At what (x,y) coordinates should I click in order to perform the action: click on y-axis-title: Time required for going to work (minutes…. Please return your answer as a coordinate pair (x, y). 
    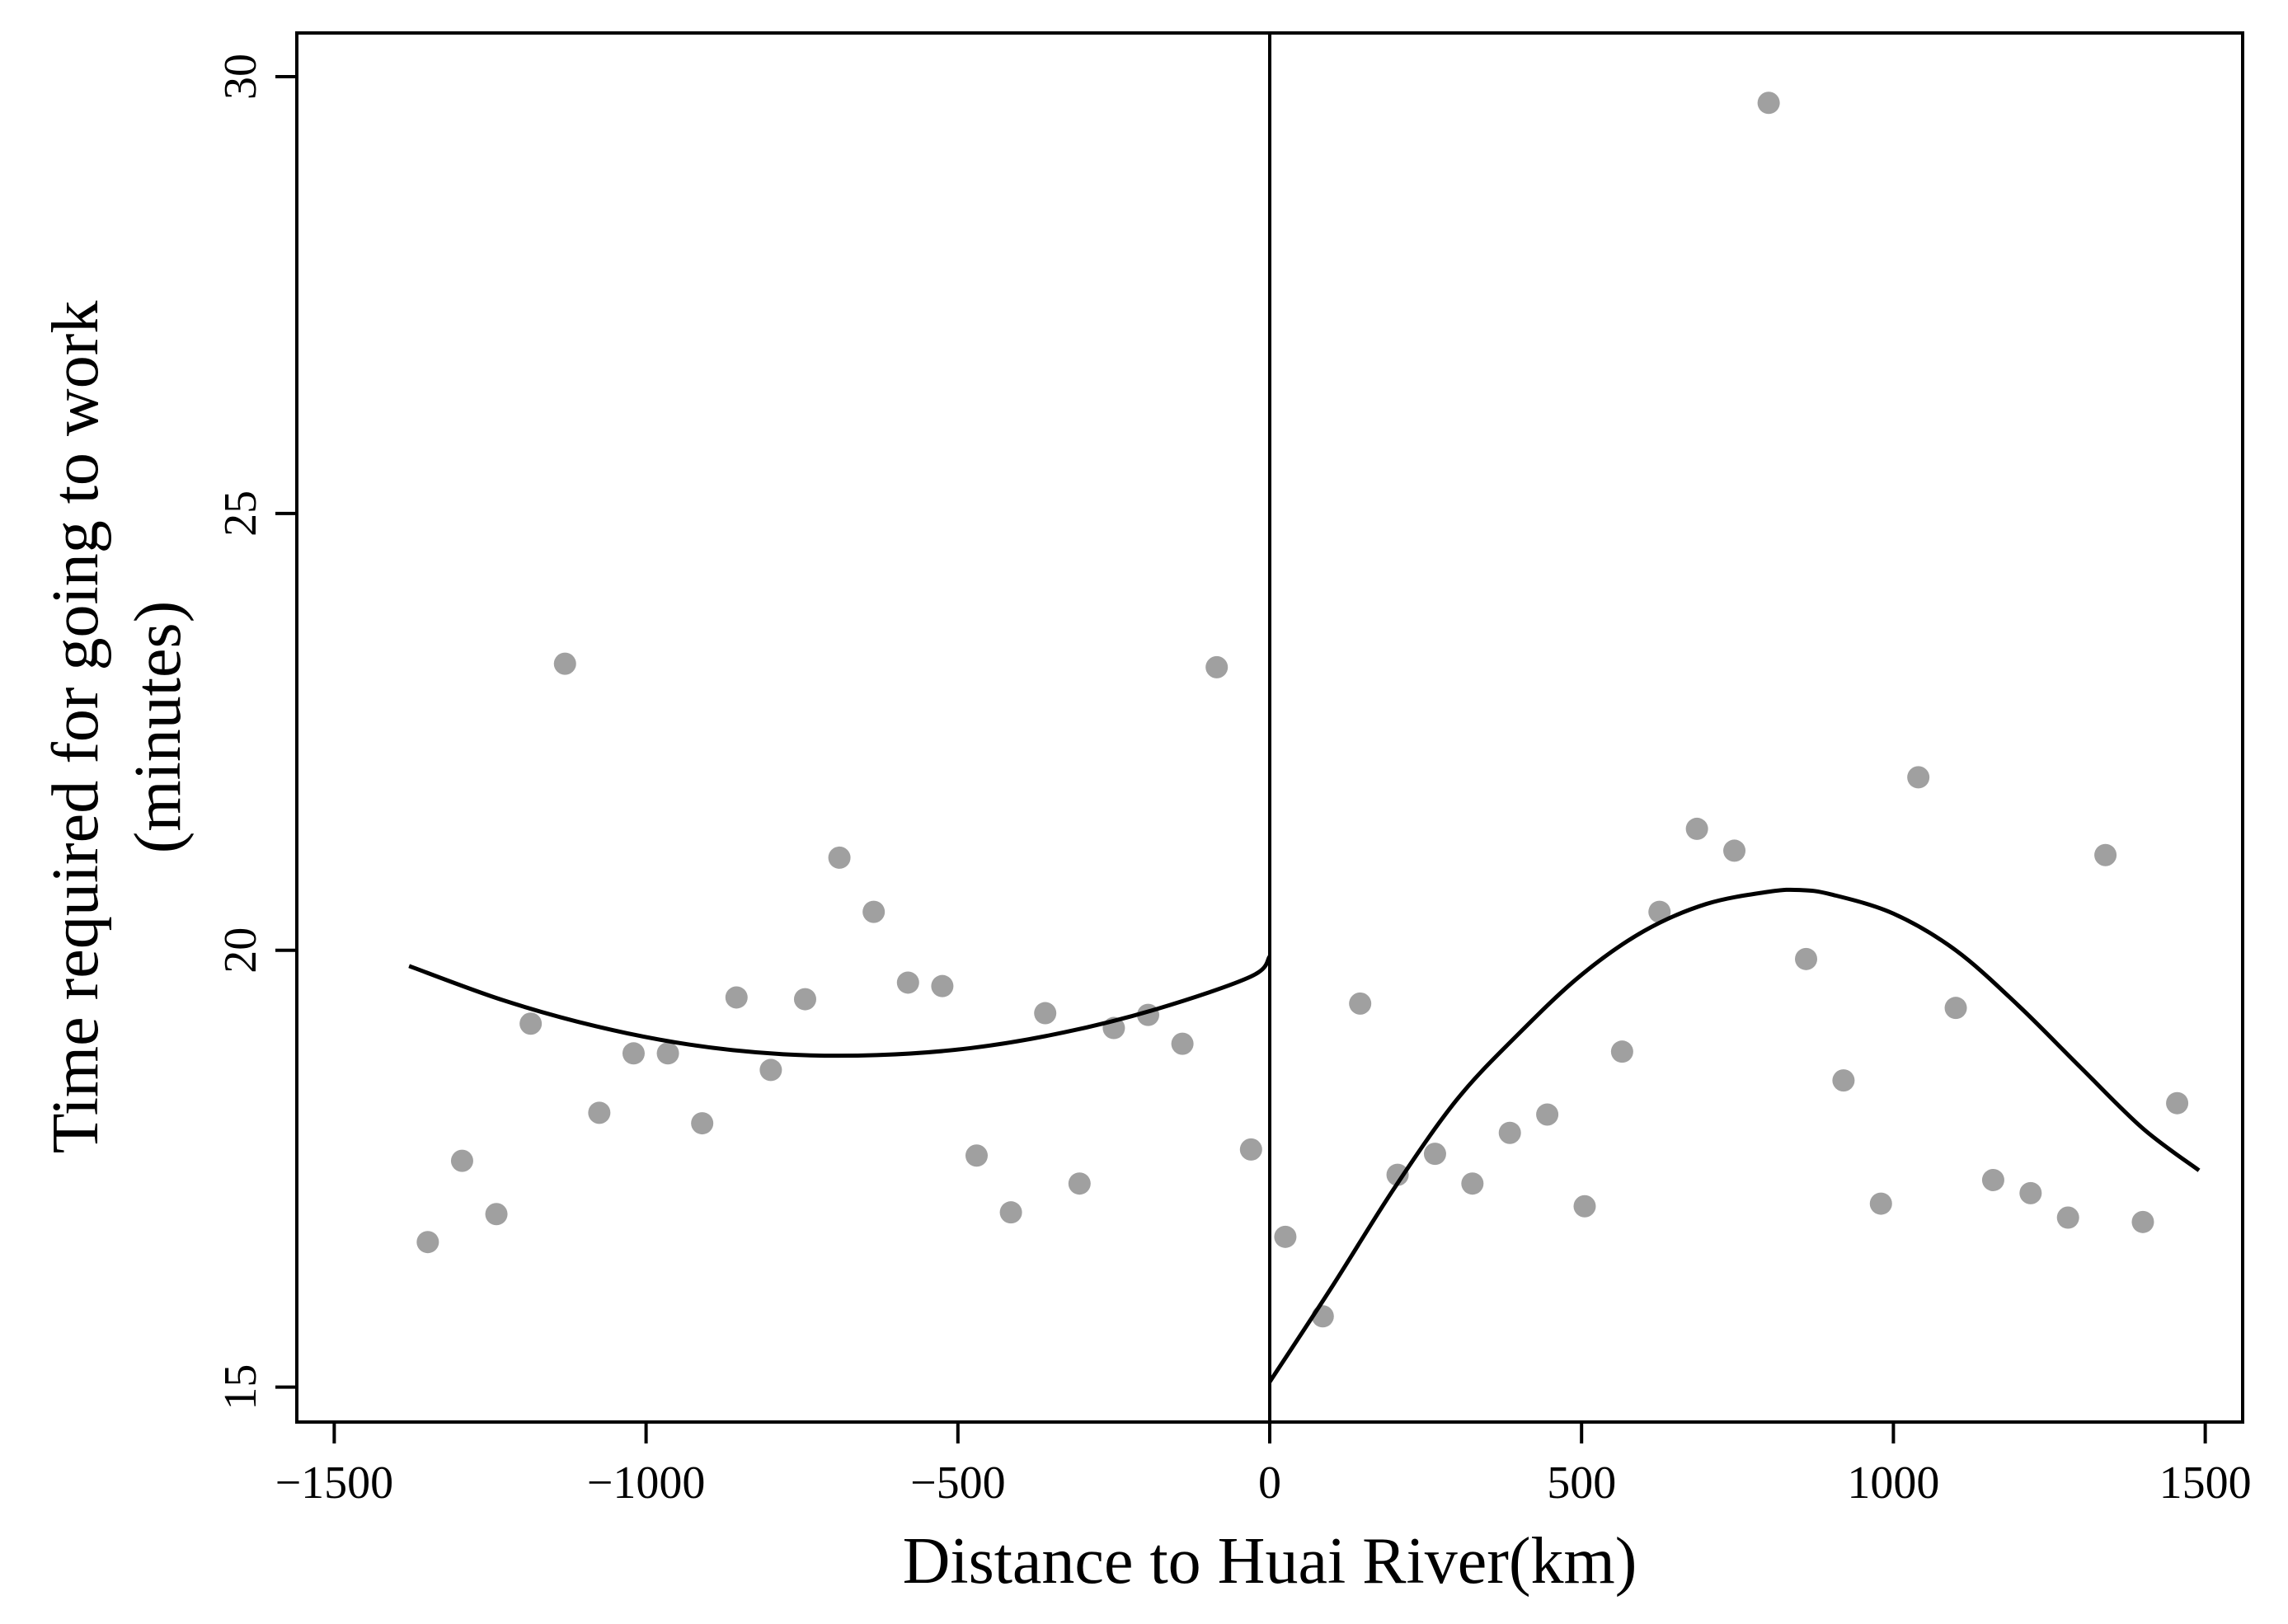
    Looking at the image, I should click on (117, 728).